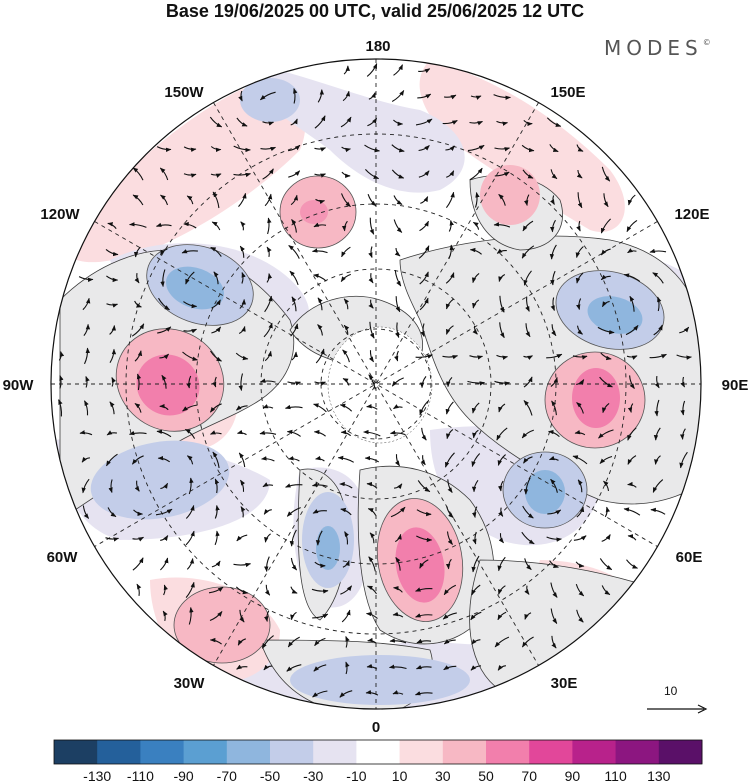 The height and width of the screenshot is (783, 750). Describe the element at coordinates (378, 752) in the screenshot. I see `colorbar-swatches` at that location.